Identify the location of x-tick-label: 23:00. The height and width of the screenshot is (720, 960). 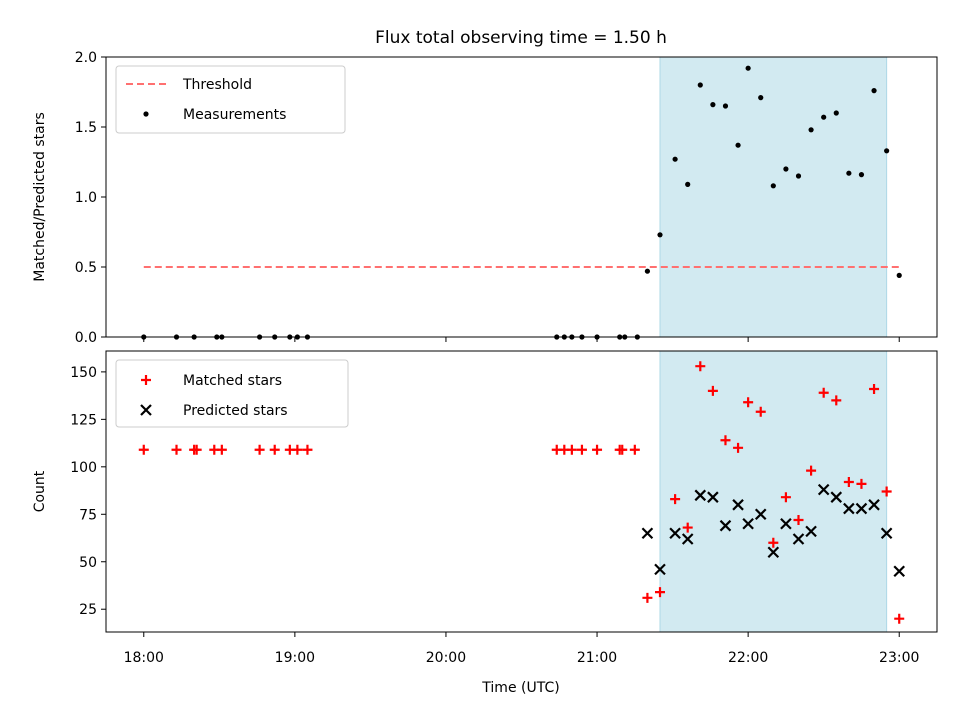
(899, 658).